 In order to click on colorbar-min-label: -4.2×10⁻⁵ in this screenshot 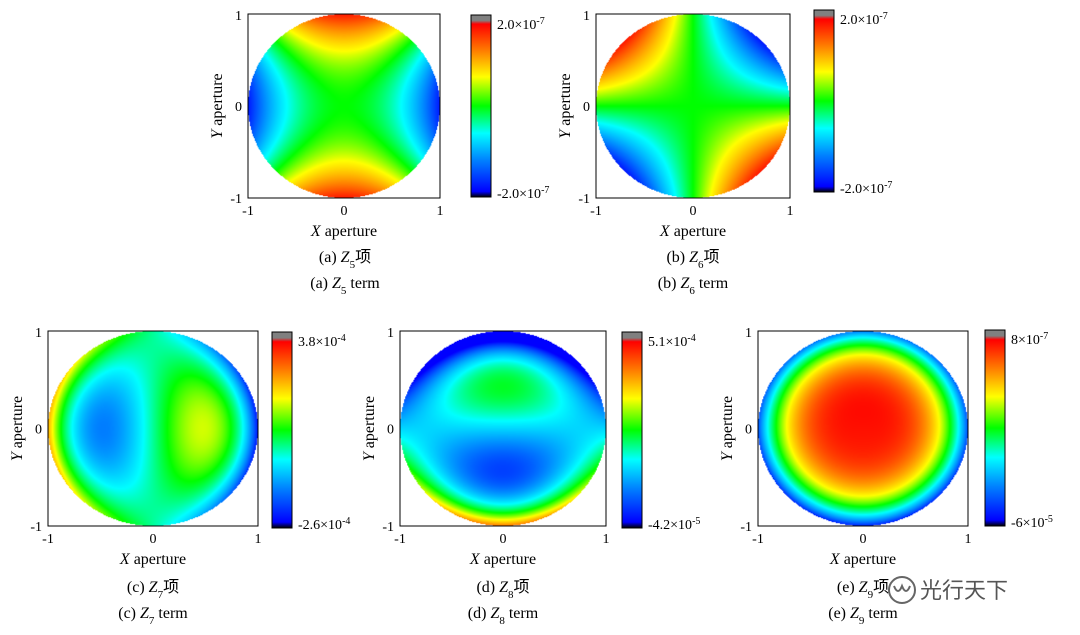, I will do `click(674, 525)`.